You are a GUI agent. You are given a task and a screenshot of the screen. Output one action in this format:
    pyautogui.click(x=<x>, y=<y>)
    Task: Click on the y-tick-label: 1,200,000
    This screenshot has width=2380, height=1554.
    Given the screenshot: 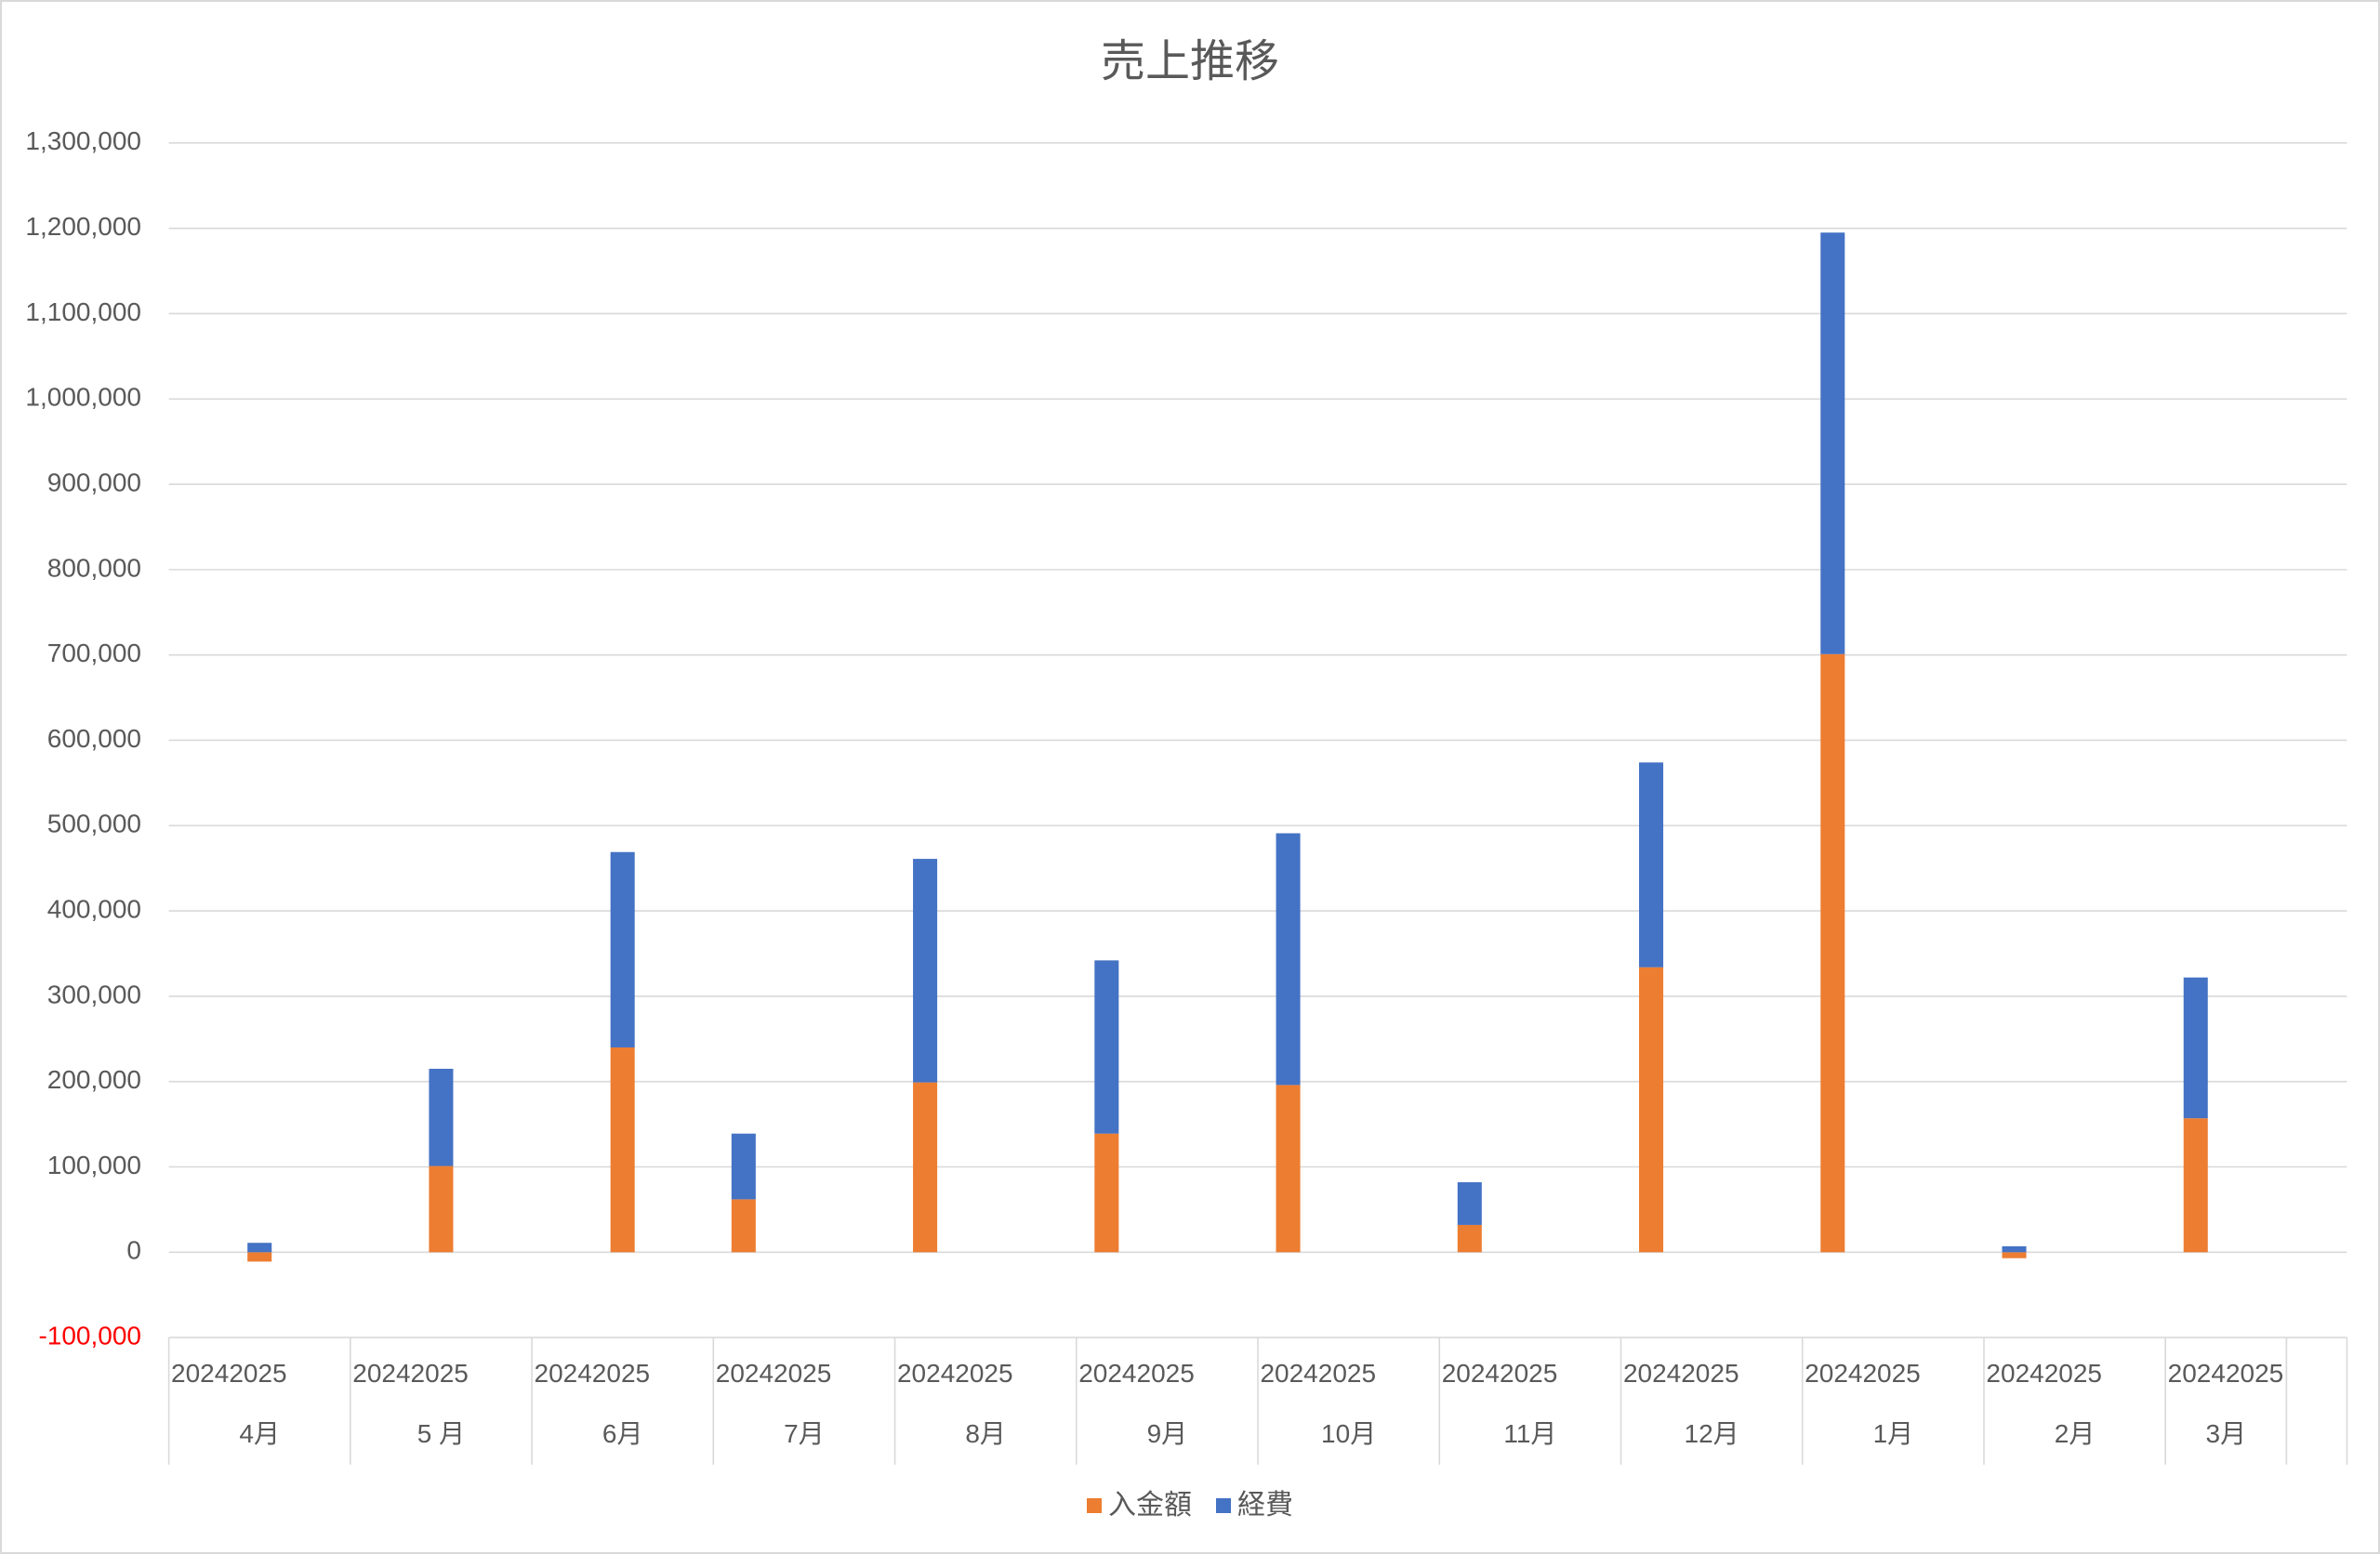 What is the action you would take?
    pyautogui.click(x=83, y=226)
    